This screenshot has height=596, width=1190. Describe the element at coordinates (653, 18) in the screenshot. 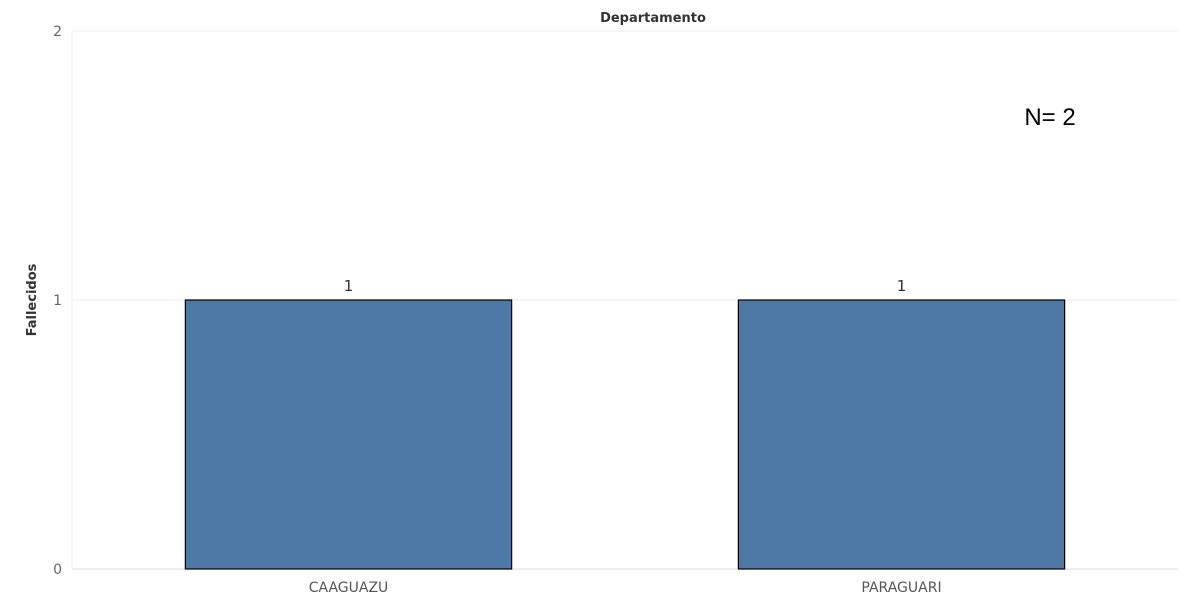

I see `chart-title: Departamento` at that location.